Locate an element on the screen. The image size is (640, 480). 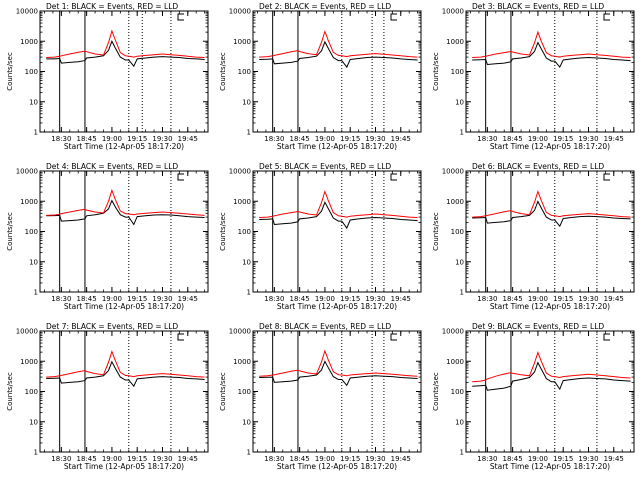
panel-title: Det 1: BLACK = Events, RED = LLD is located at coordinates (112, 6).